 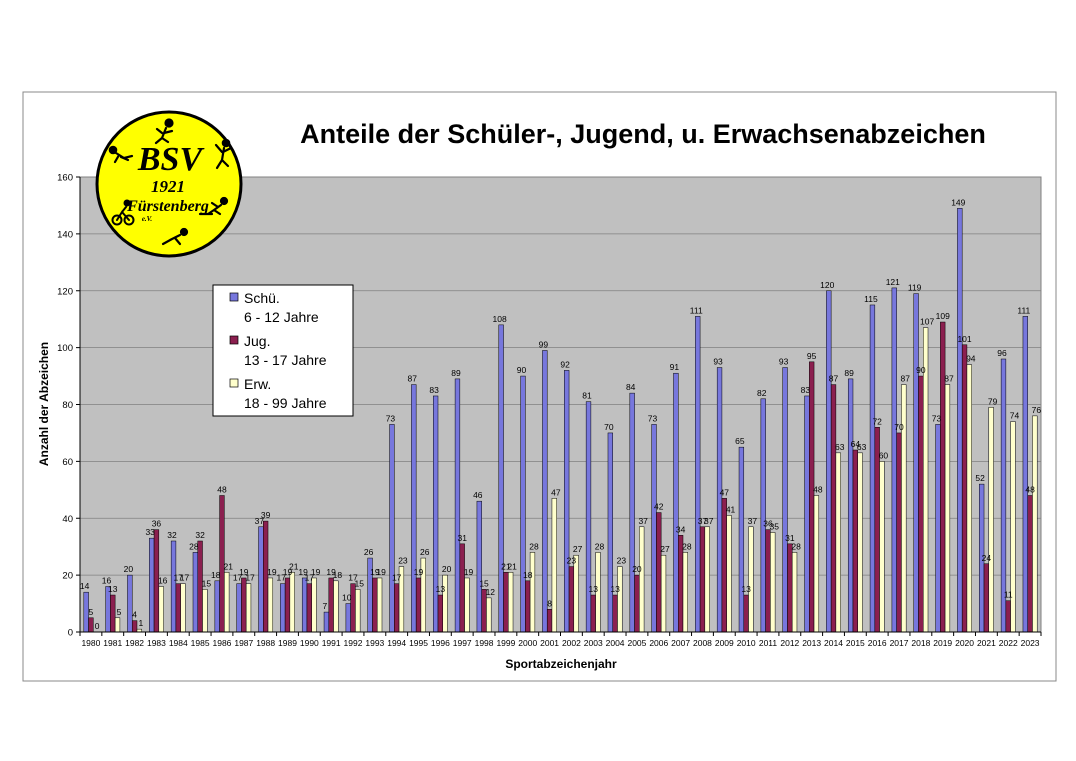 I want to click on bar-erw-2020, so click(x=969, y=498).